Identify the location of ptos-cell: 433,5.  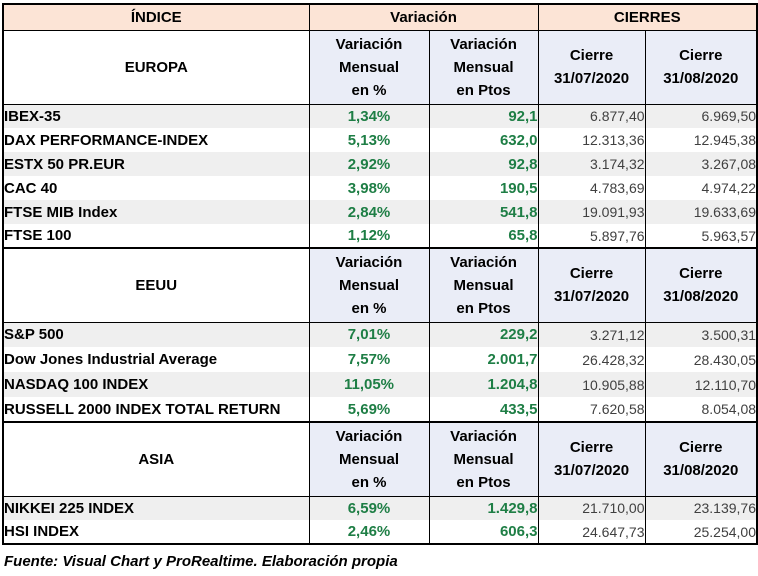
(483, 409).